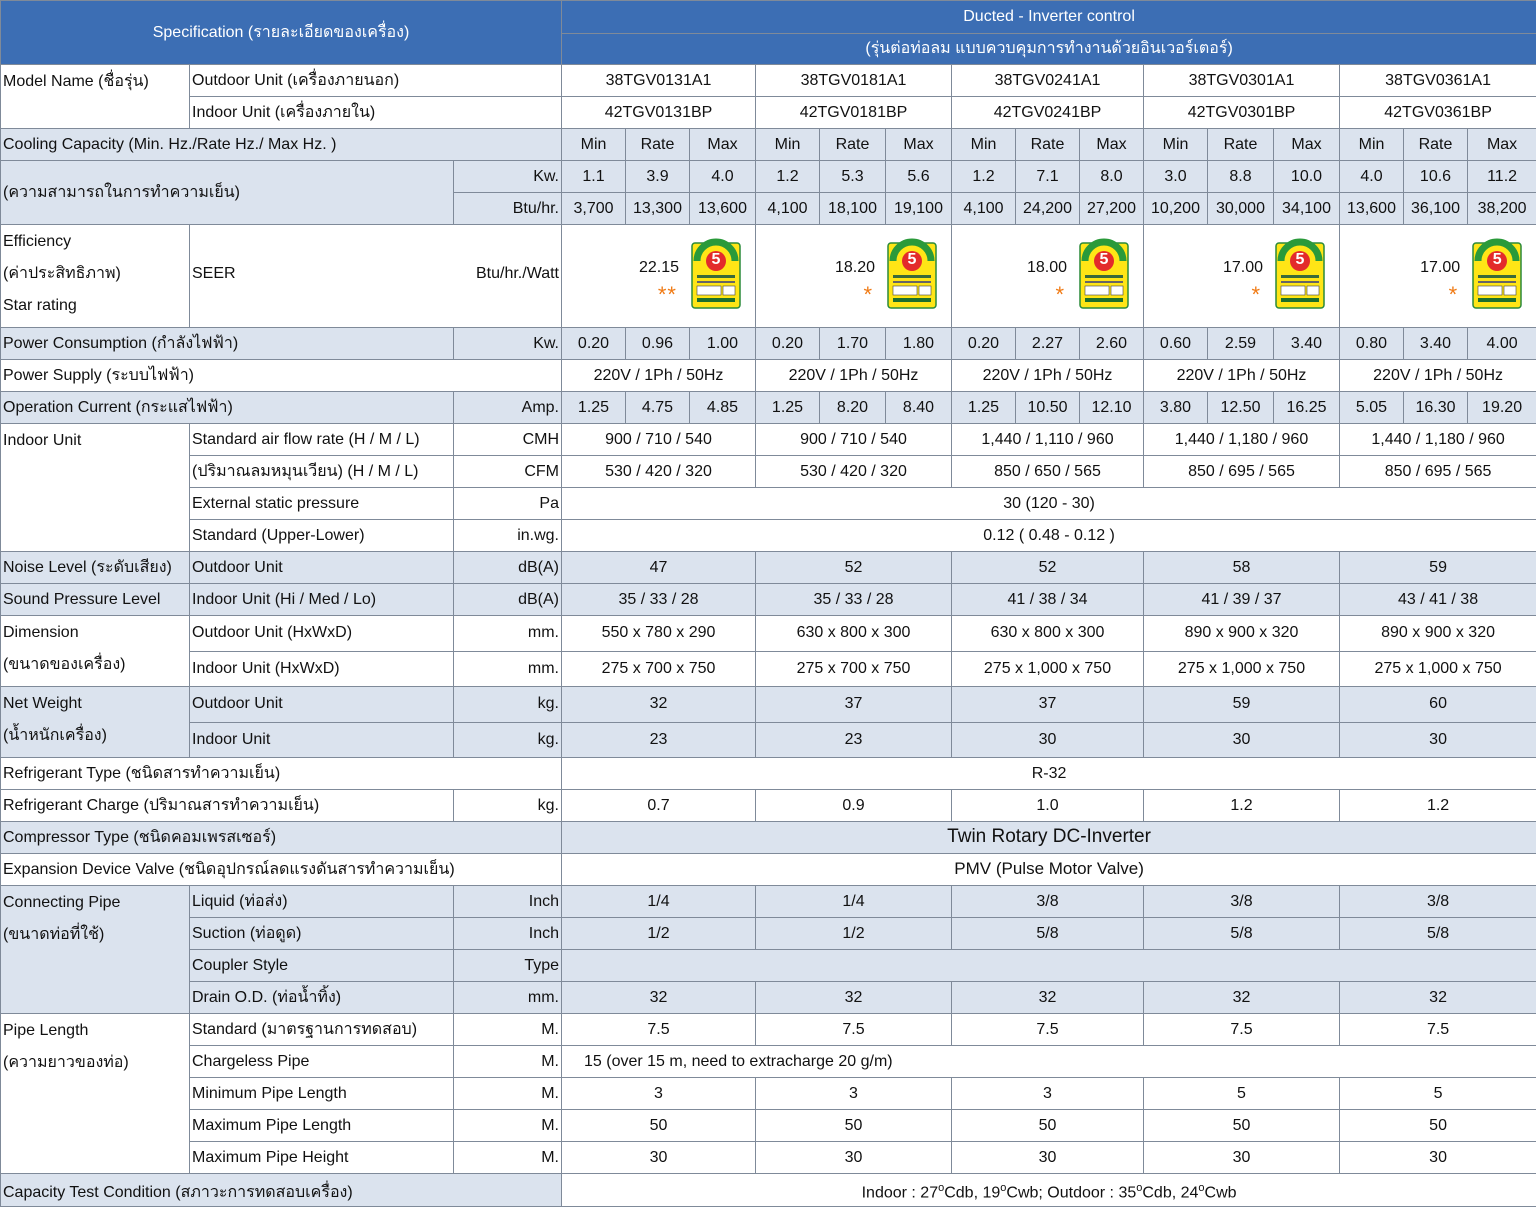  Describe the element at coordinates (95, 908) in the screenshot. I see `label-line: Connecting Pipe` at that location.